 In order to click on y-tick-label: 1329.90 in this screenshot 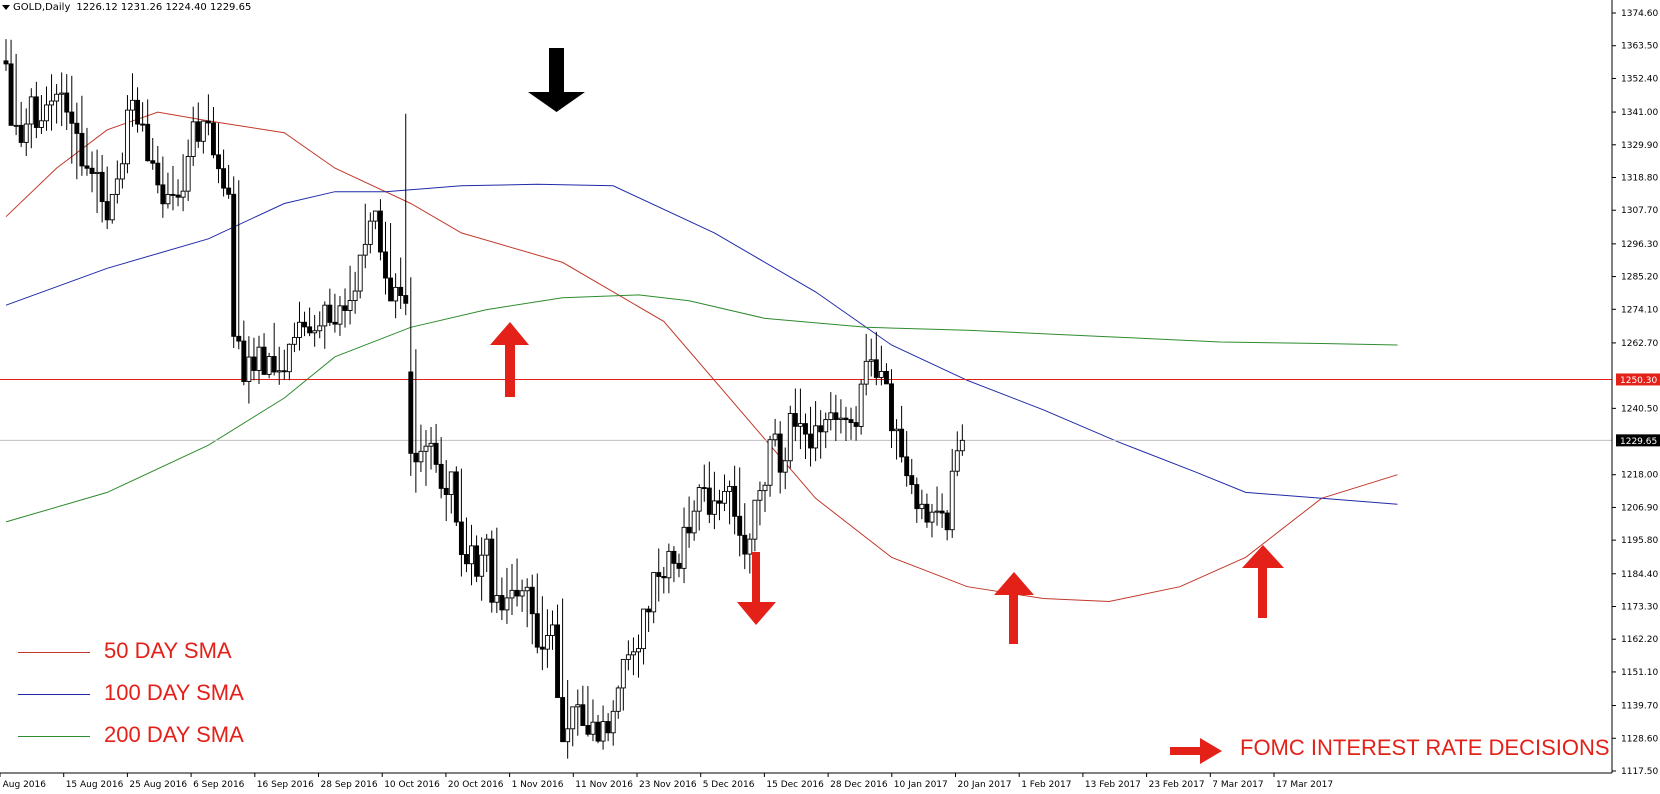, I will do `click(1639, 146)`.